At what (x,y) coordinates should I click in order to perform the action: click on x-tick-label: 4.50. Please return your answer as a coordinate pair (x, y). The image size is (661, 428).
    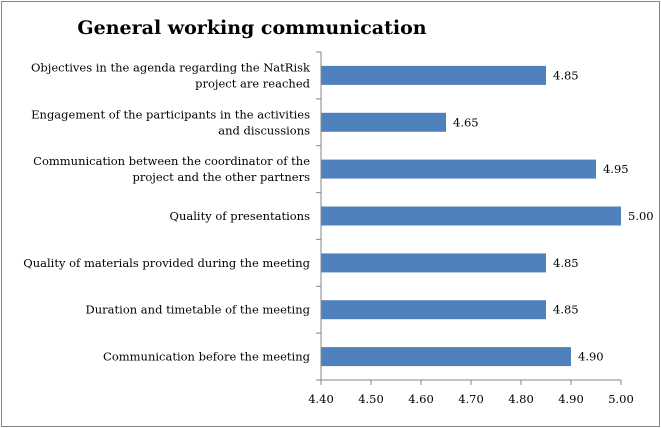
    Looking at the image, I should click on (371, 399).